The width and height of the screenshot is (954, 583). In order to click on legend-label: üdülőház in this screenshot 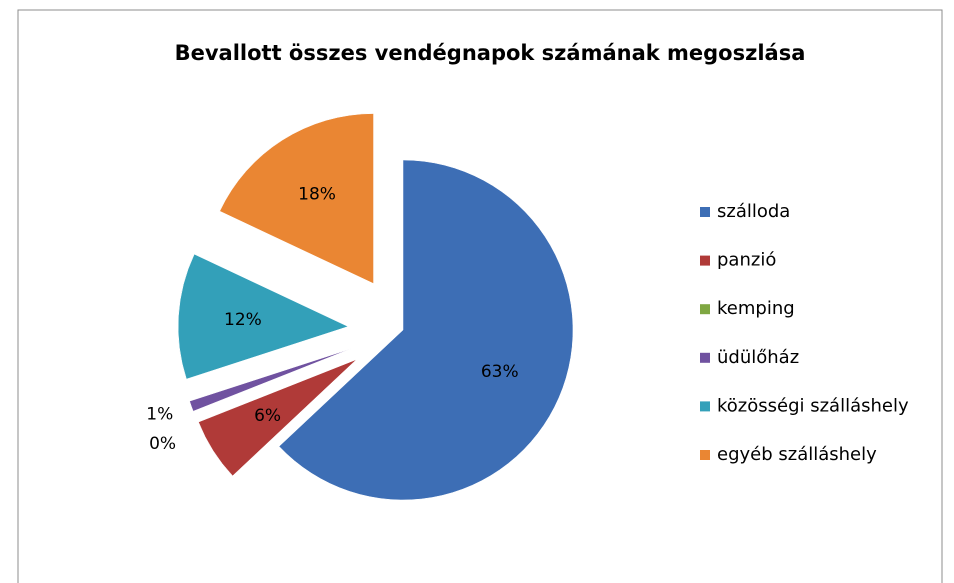, I will do `click(758, 357)`.